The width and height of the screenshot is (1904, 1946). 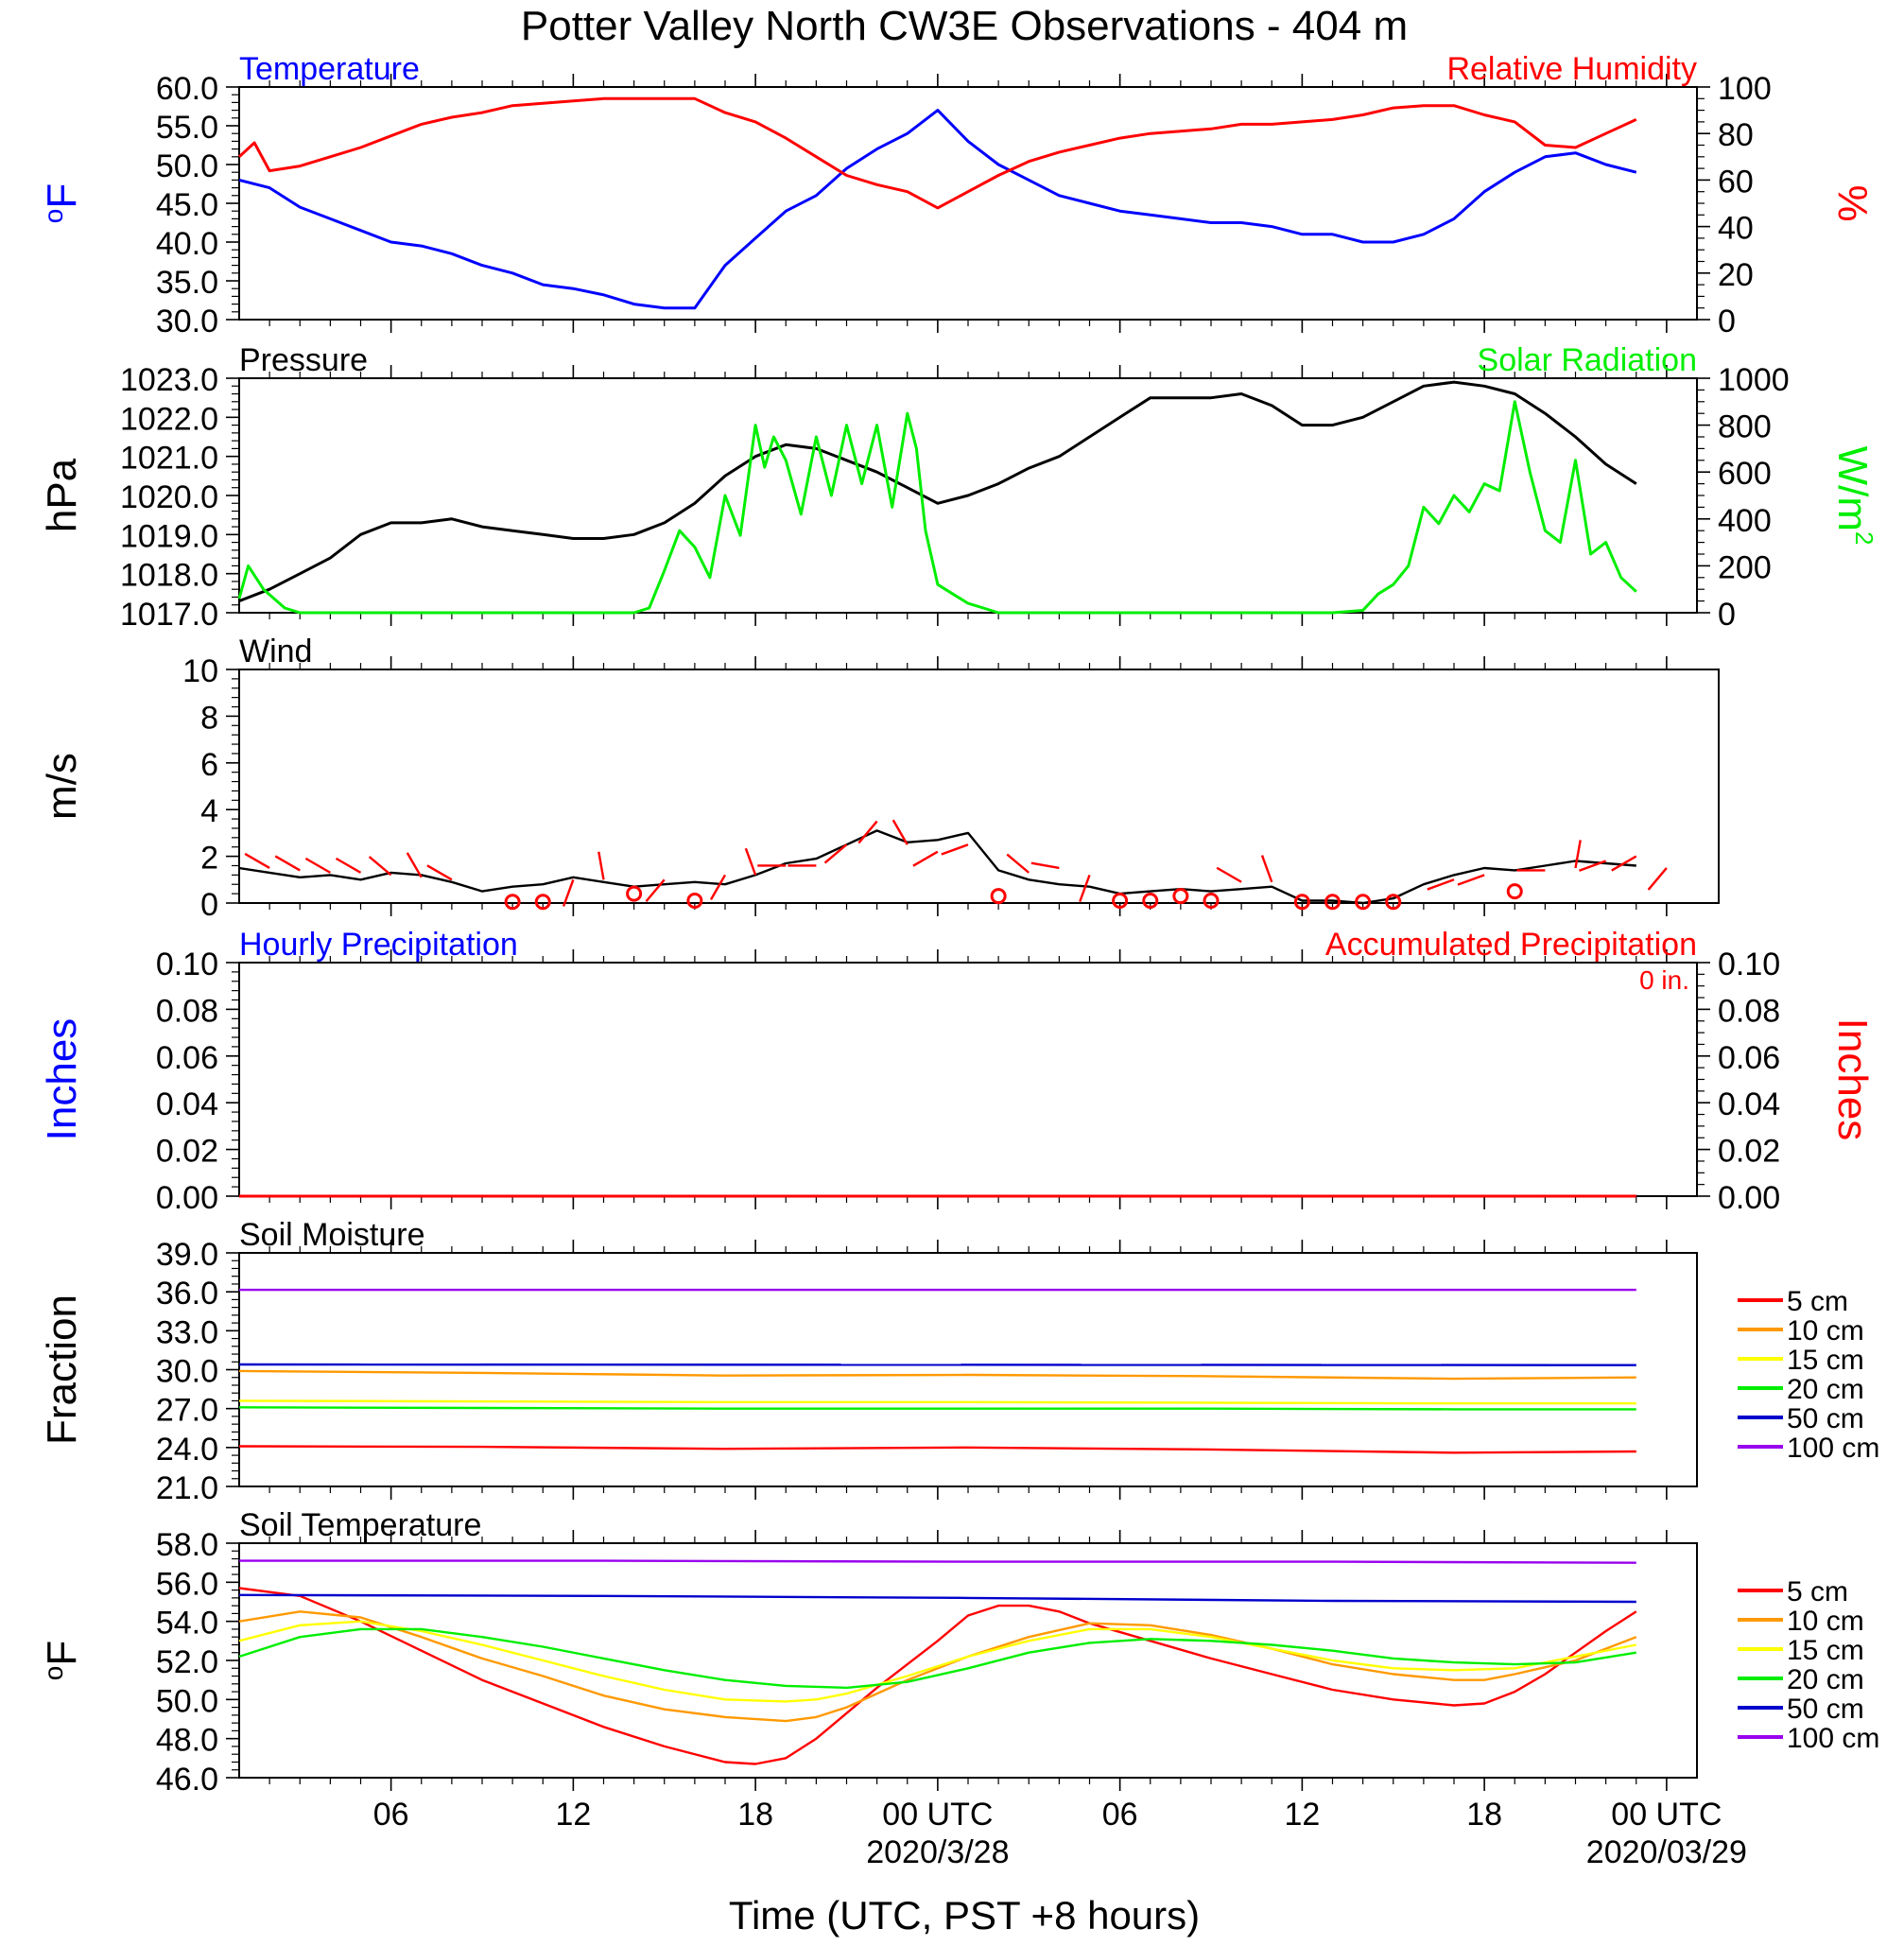 What do you see at coordinates (938, 1562) in the screenshot?
I see `series-line-100-cm` at bounding box center [938, 1562].